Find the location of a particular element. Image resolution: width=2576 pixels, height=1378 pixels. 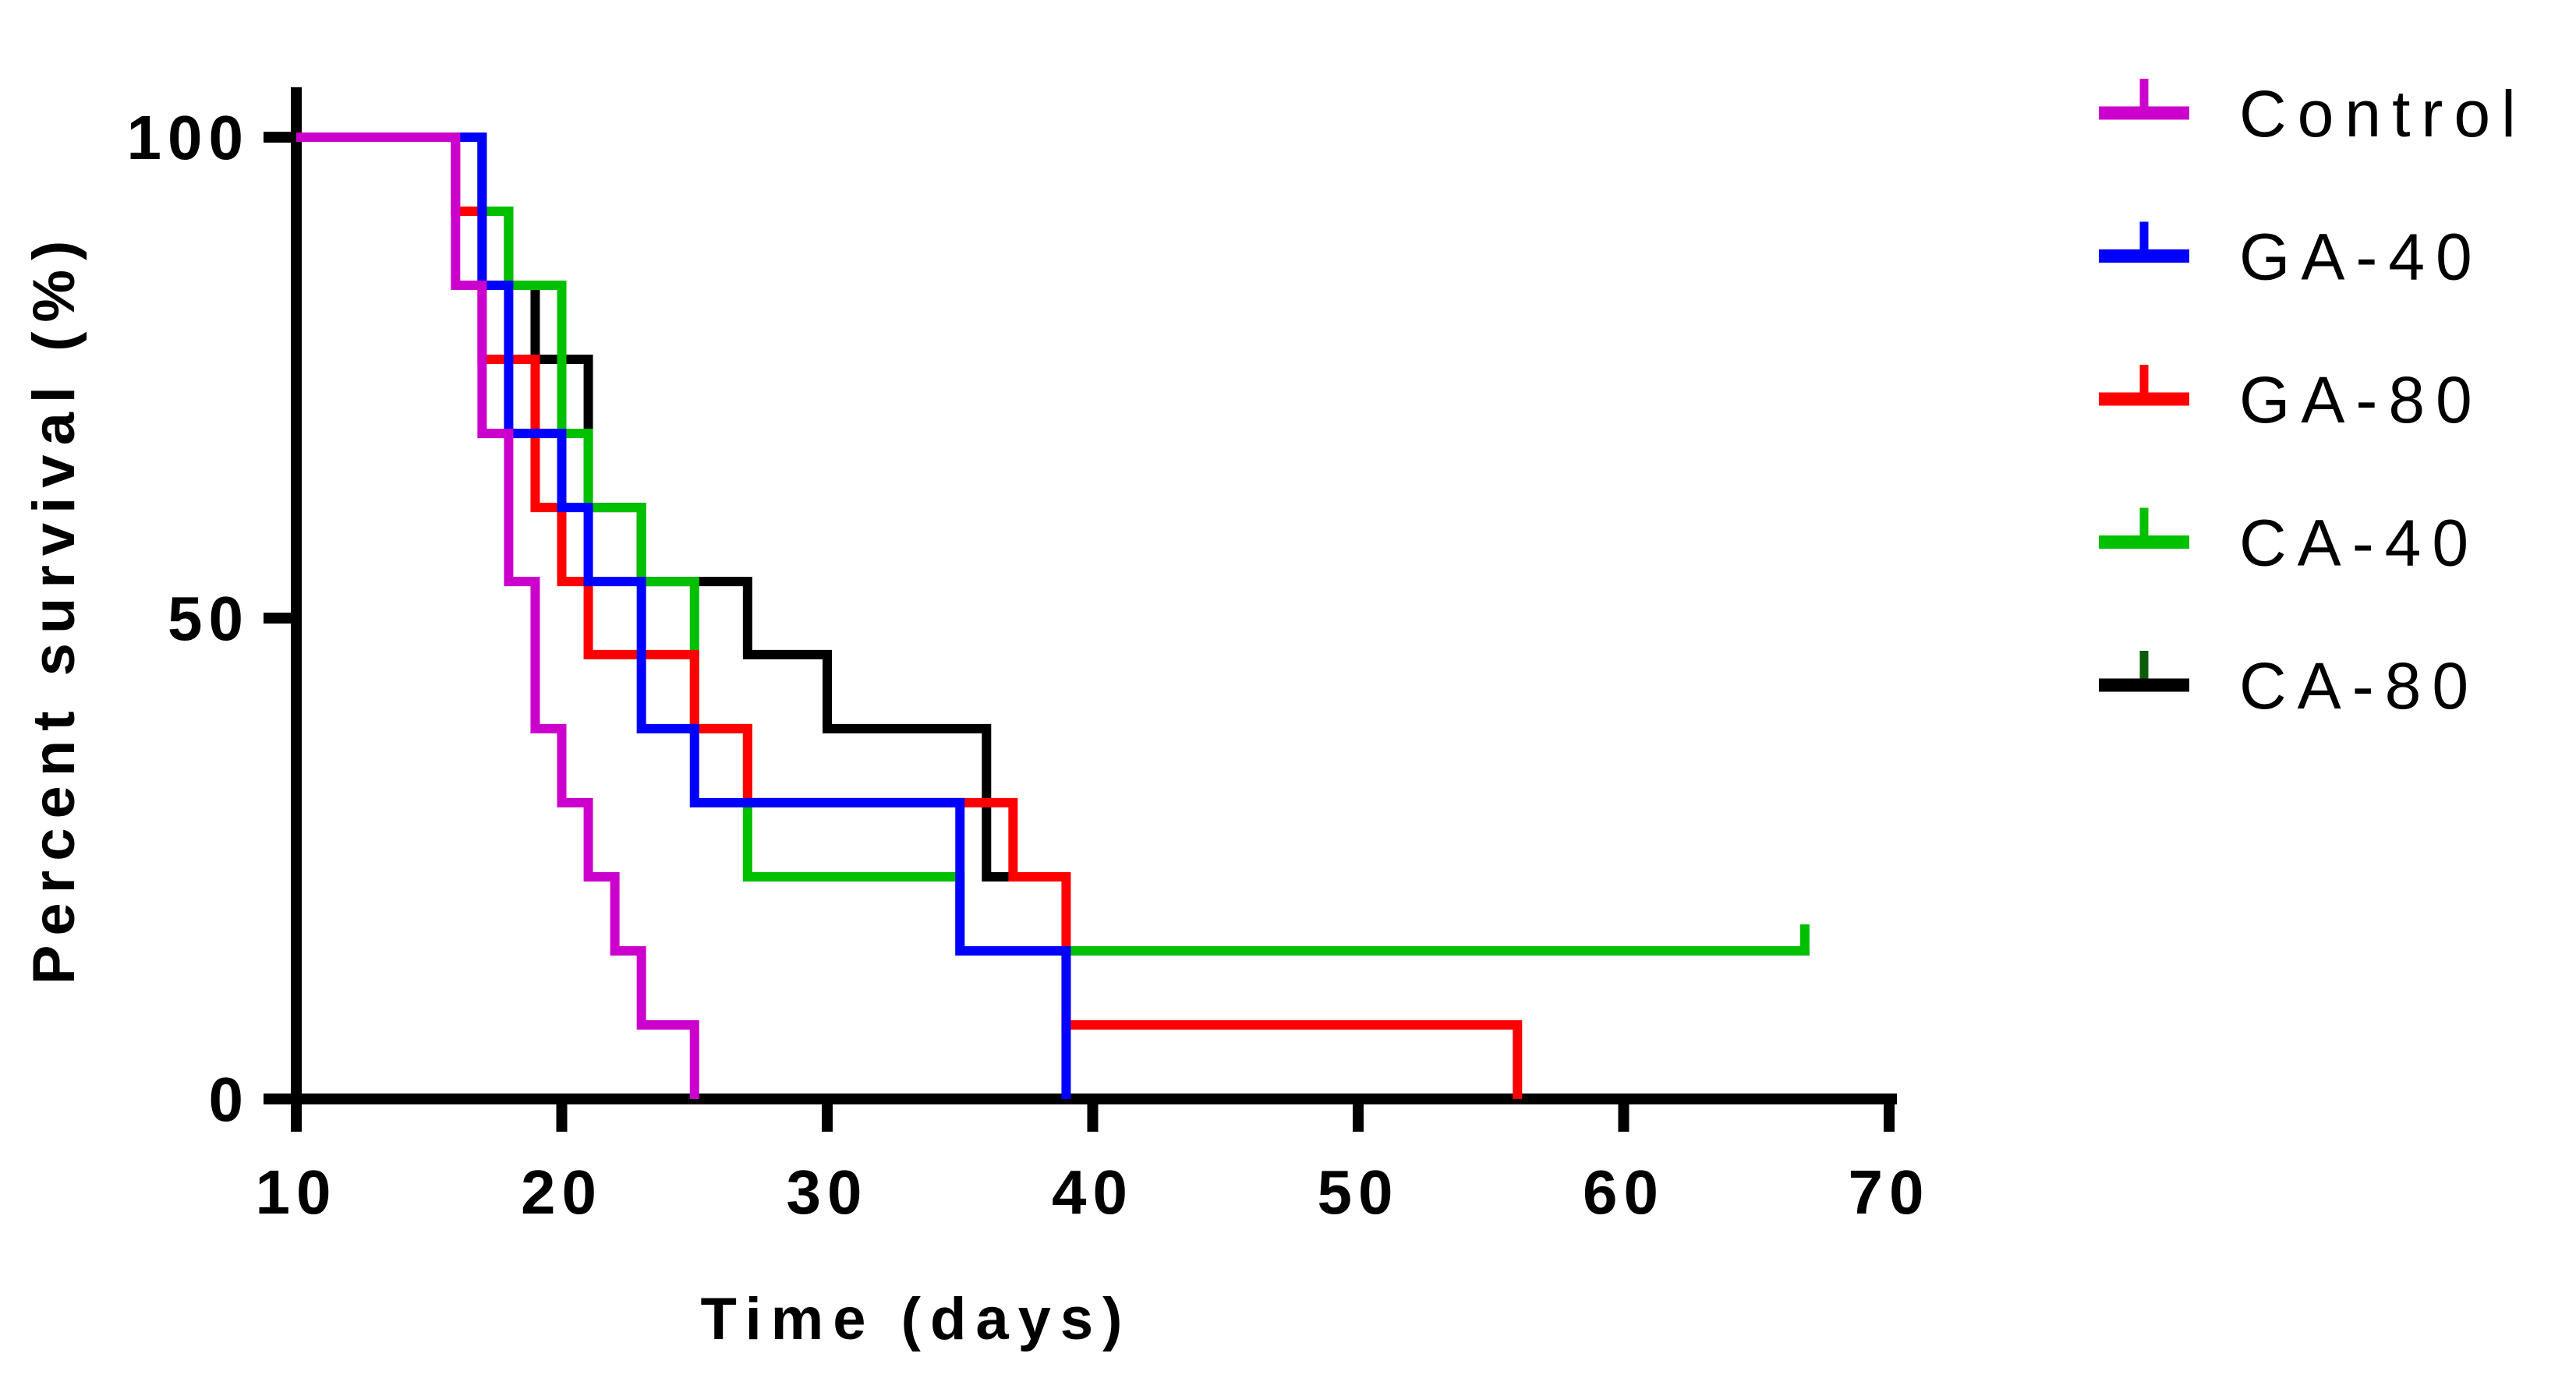

x-tick-label-60: 60 is located at coordinates (1624, 1192).